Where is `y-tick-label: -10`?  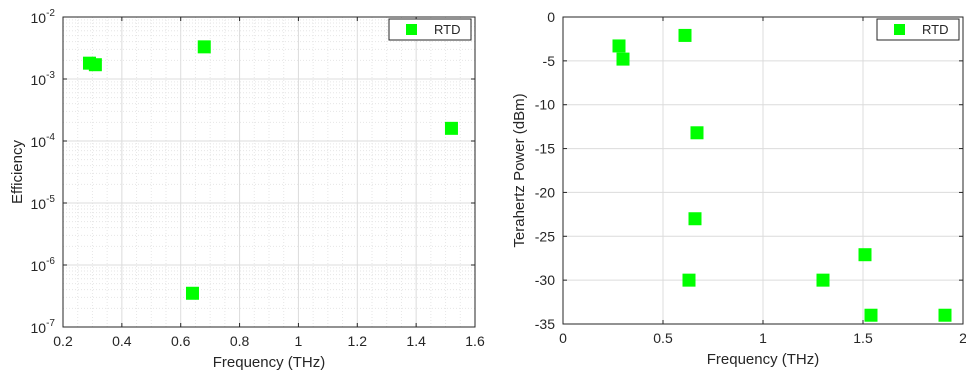
y-tick-label: -10 is located at coordinates (545, 105).